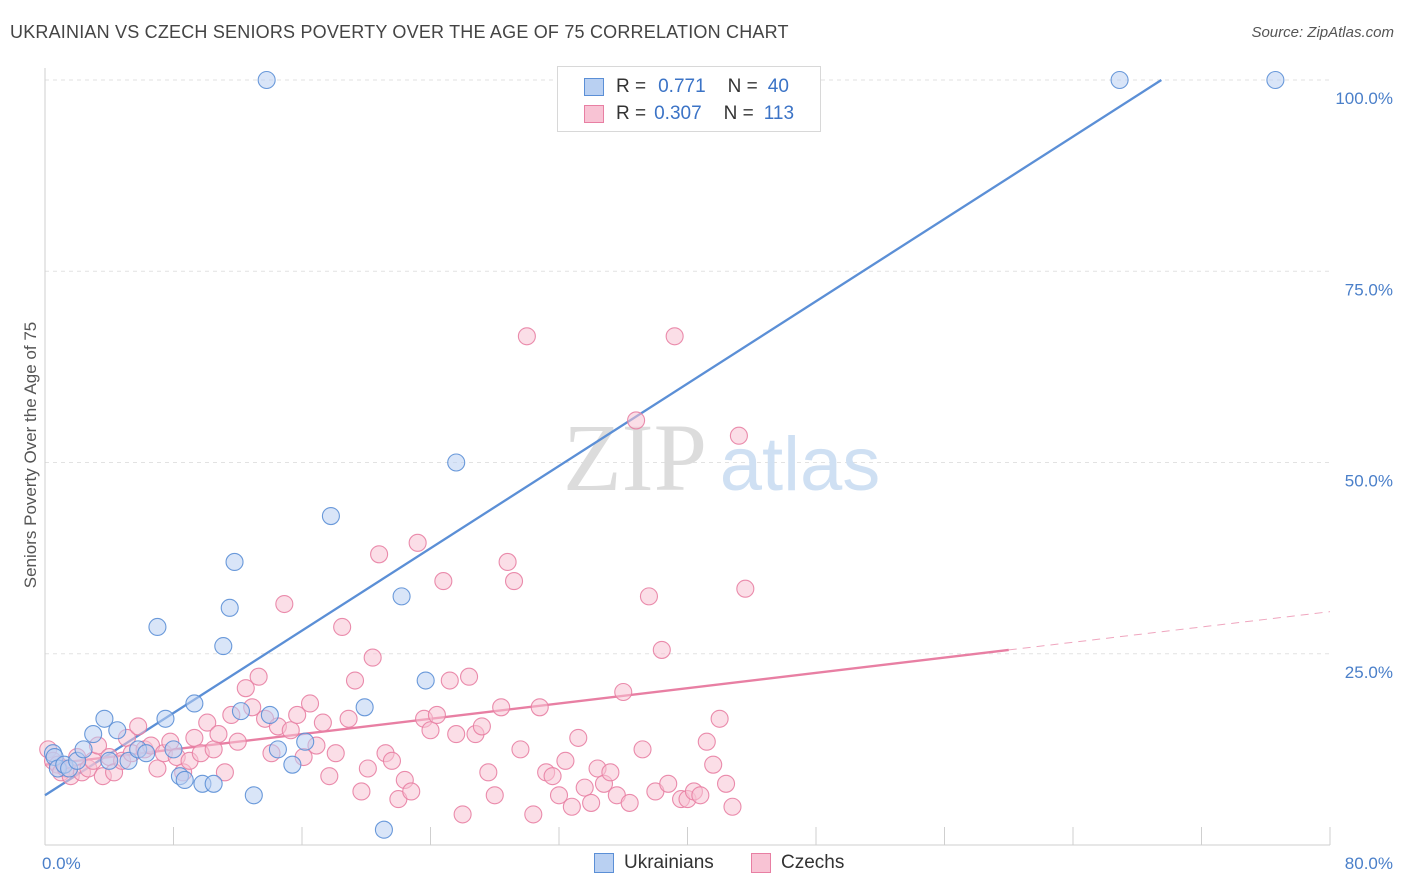 The image size is (1406, 892). I want to click on legend-item-ukrainians: Ukrainians, so click(654, 863).